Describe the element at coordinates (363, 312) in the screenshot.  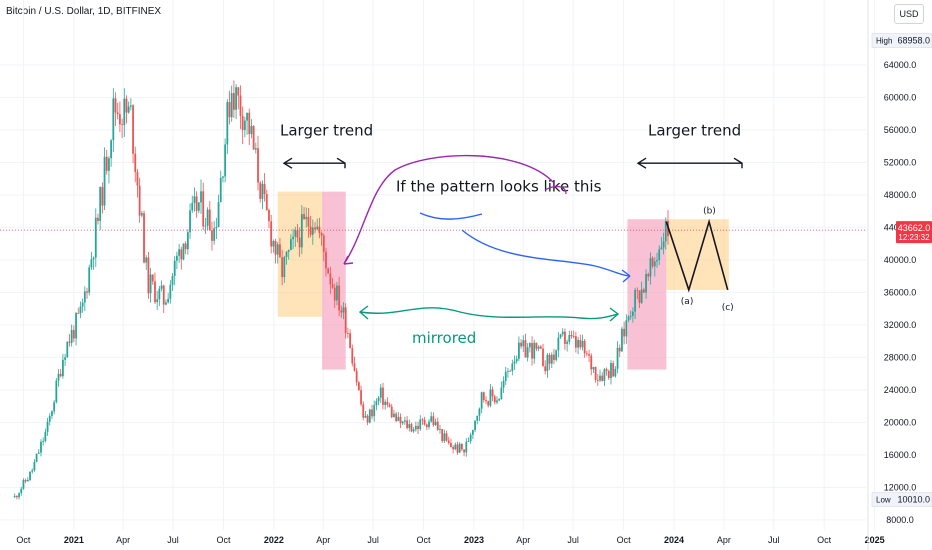
I see `green-arrow-head-left` at that location.